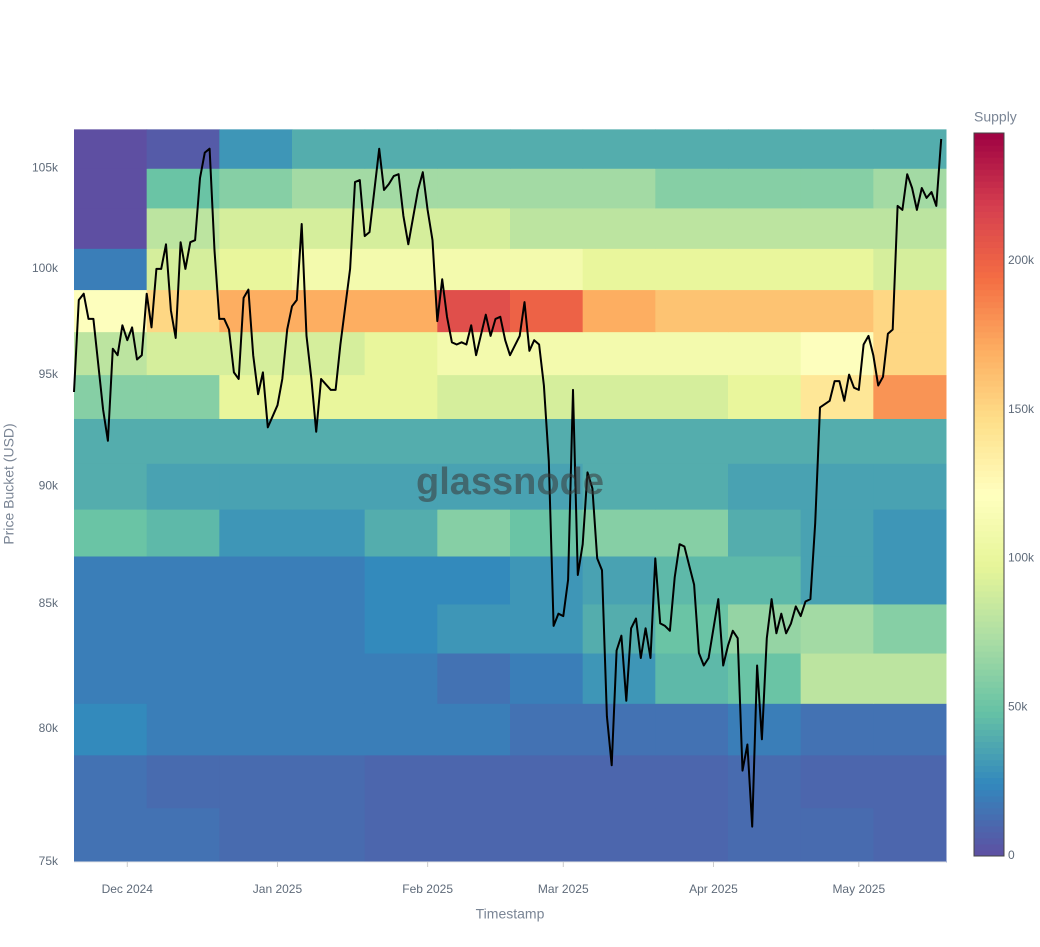 The image size is (1040, 947). I want to click on x-tick-label: May 2025, so click(858, 889).